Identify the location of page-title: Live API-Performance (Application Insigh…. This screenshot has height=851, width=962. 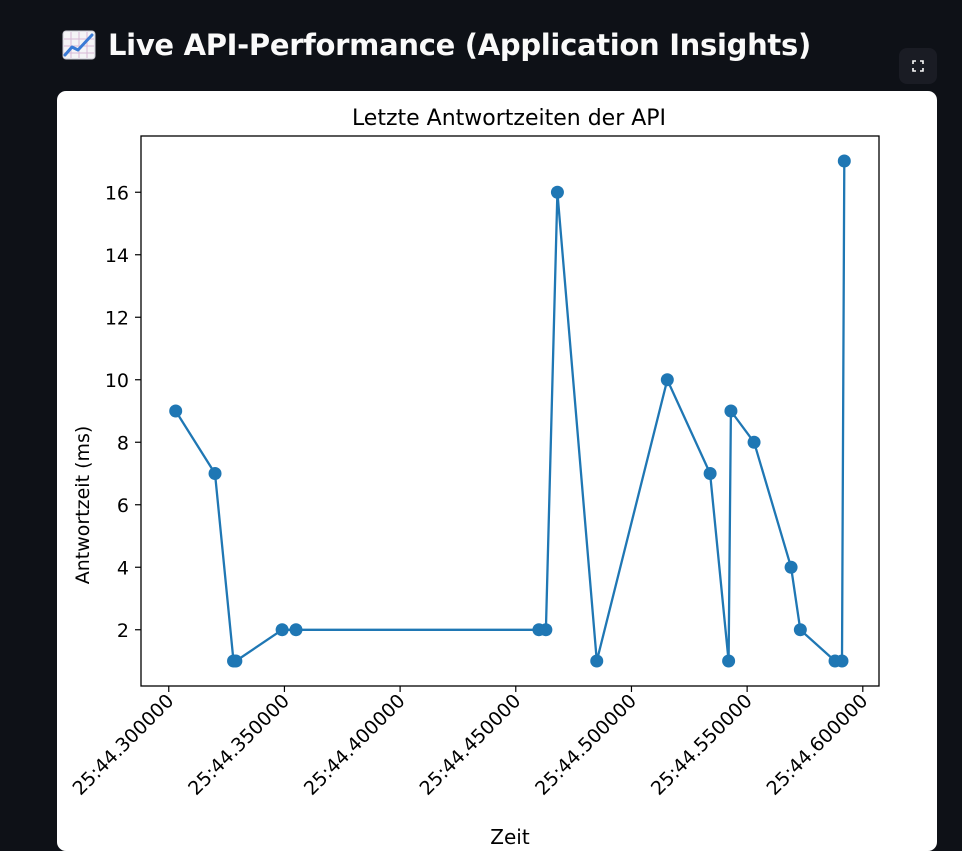
(459, 45).